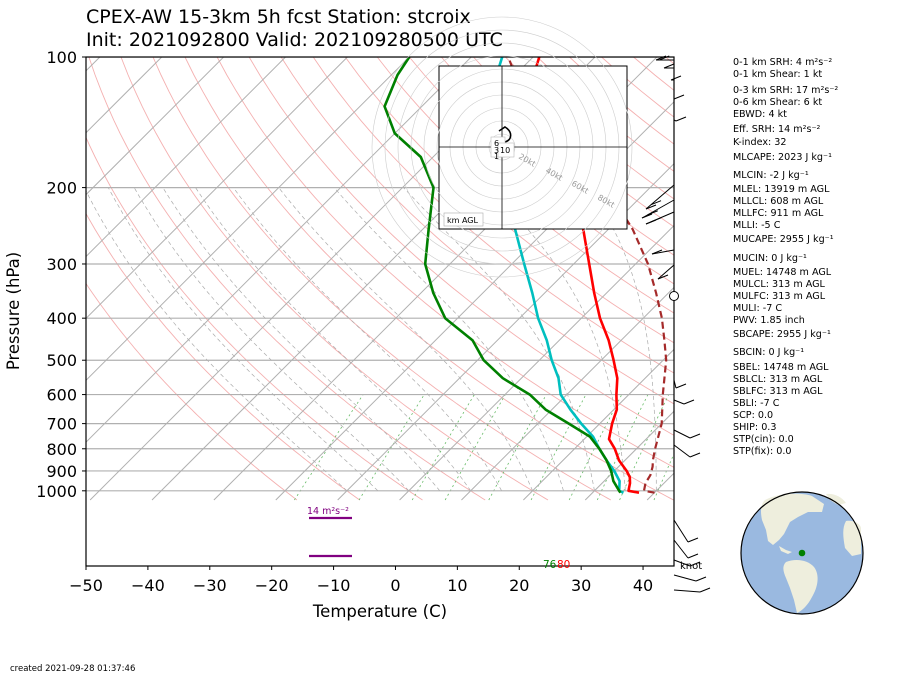  I want to click on y-tick-label: 1000, so click(56, 491).